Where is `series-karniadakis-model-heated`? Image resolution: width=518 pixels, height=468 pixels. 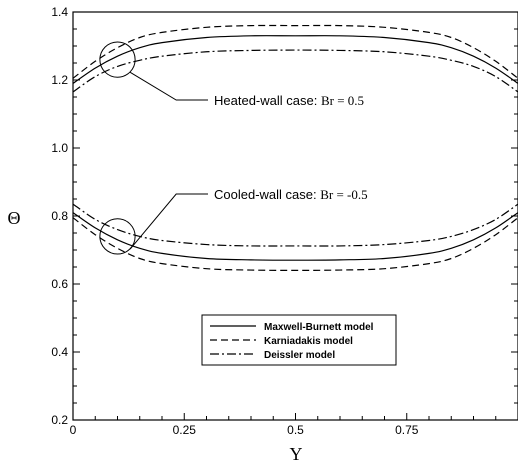
series-karniadakis-model-heated is located at coordinates (295, 51).